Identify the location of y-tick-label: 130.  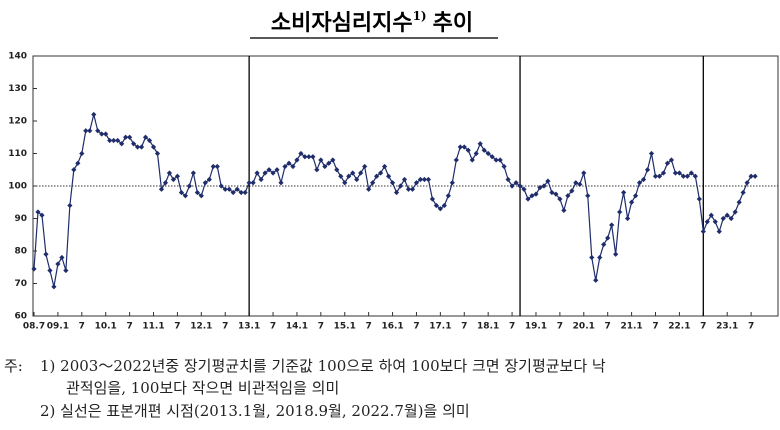
(17, 89).